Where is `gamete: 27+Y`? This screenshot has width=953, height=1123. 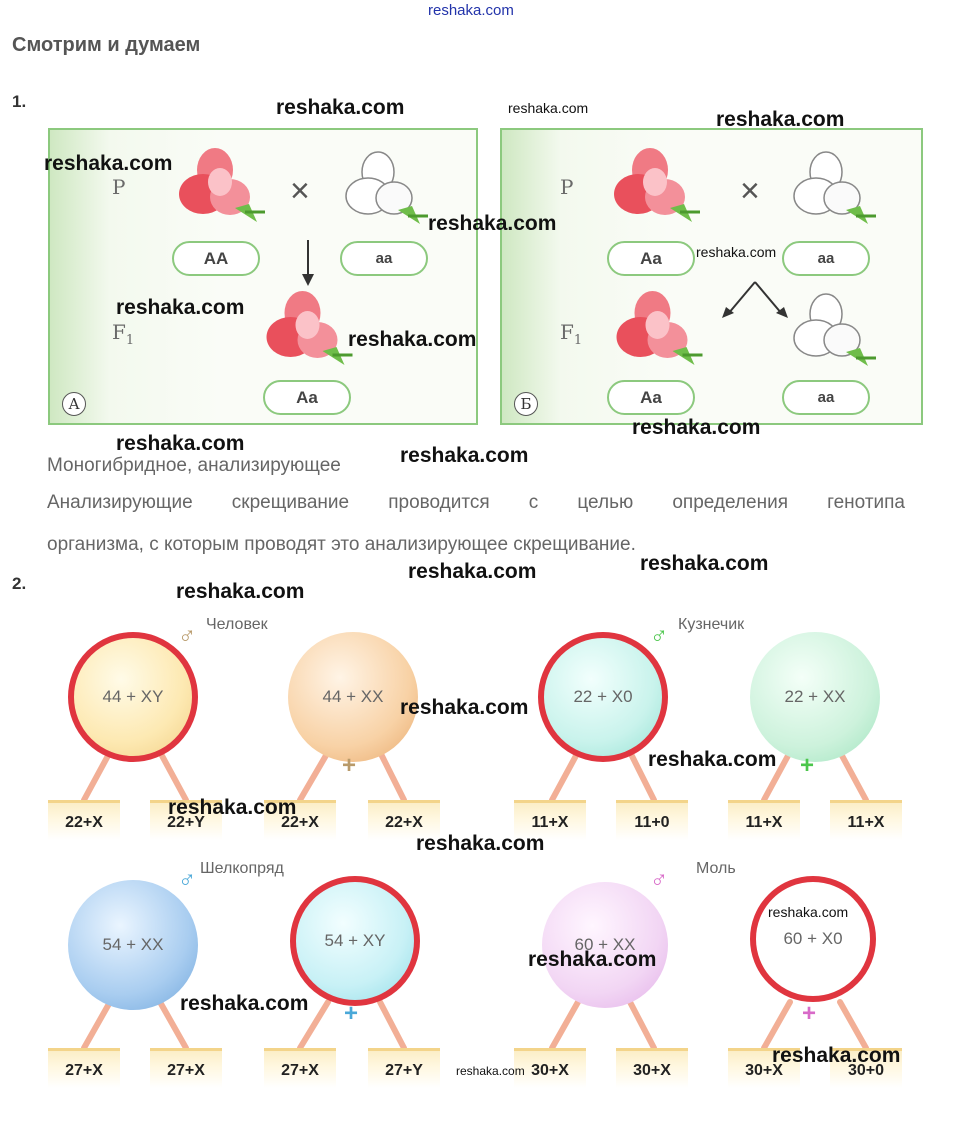
gamete: 27+Y is located at coordinates (404, 1068).